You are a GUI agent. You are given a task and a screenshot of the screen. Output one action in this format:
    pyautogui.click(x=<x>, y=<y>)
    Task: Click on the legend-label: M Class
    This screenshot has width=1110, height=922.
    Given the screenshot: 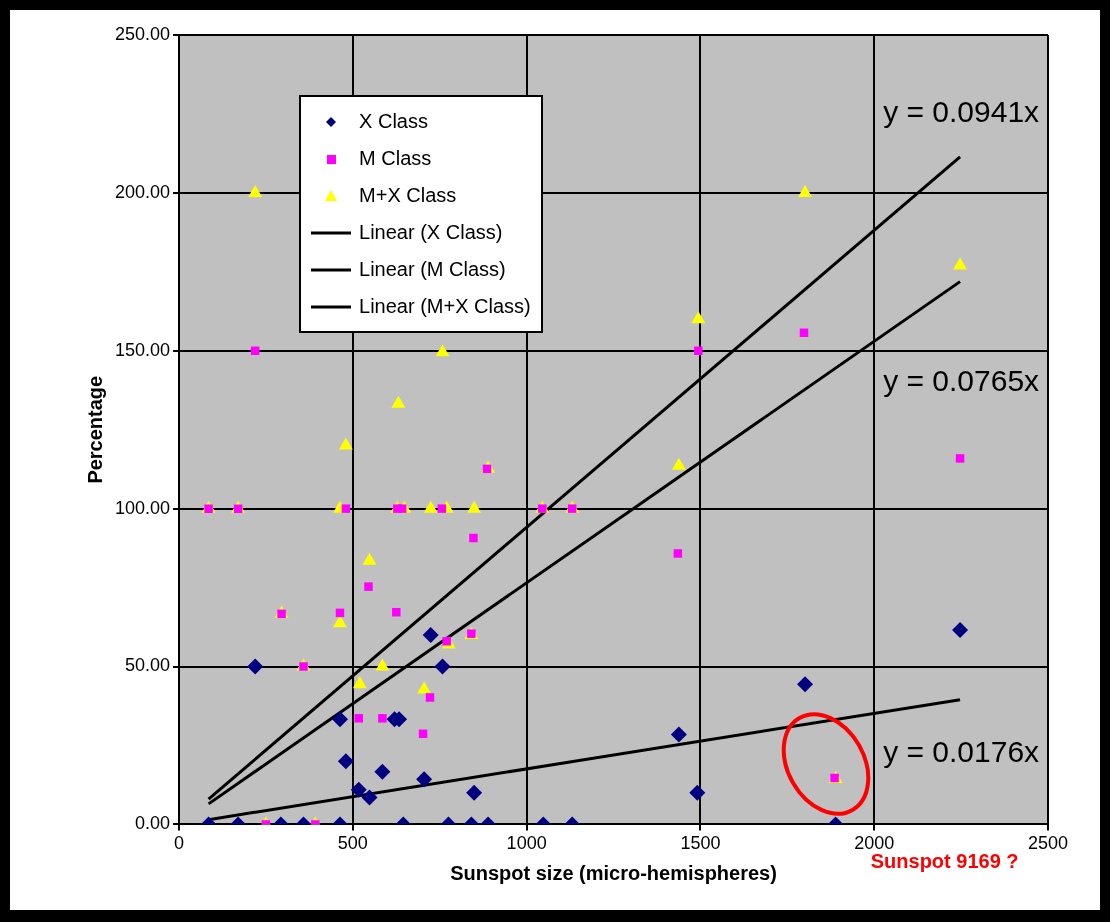 What is the action you would take?
    pyautogui.click(x=395, y=158)
    